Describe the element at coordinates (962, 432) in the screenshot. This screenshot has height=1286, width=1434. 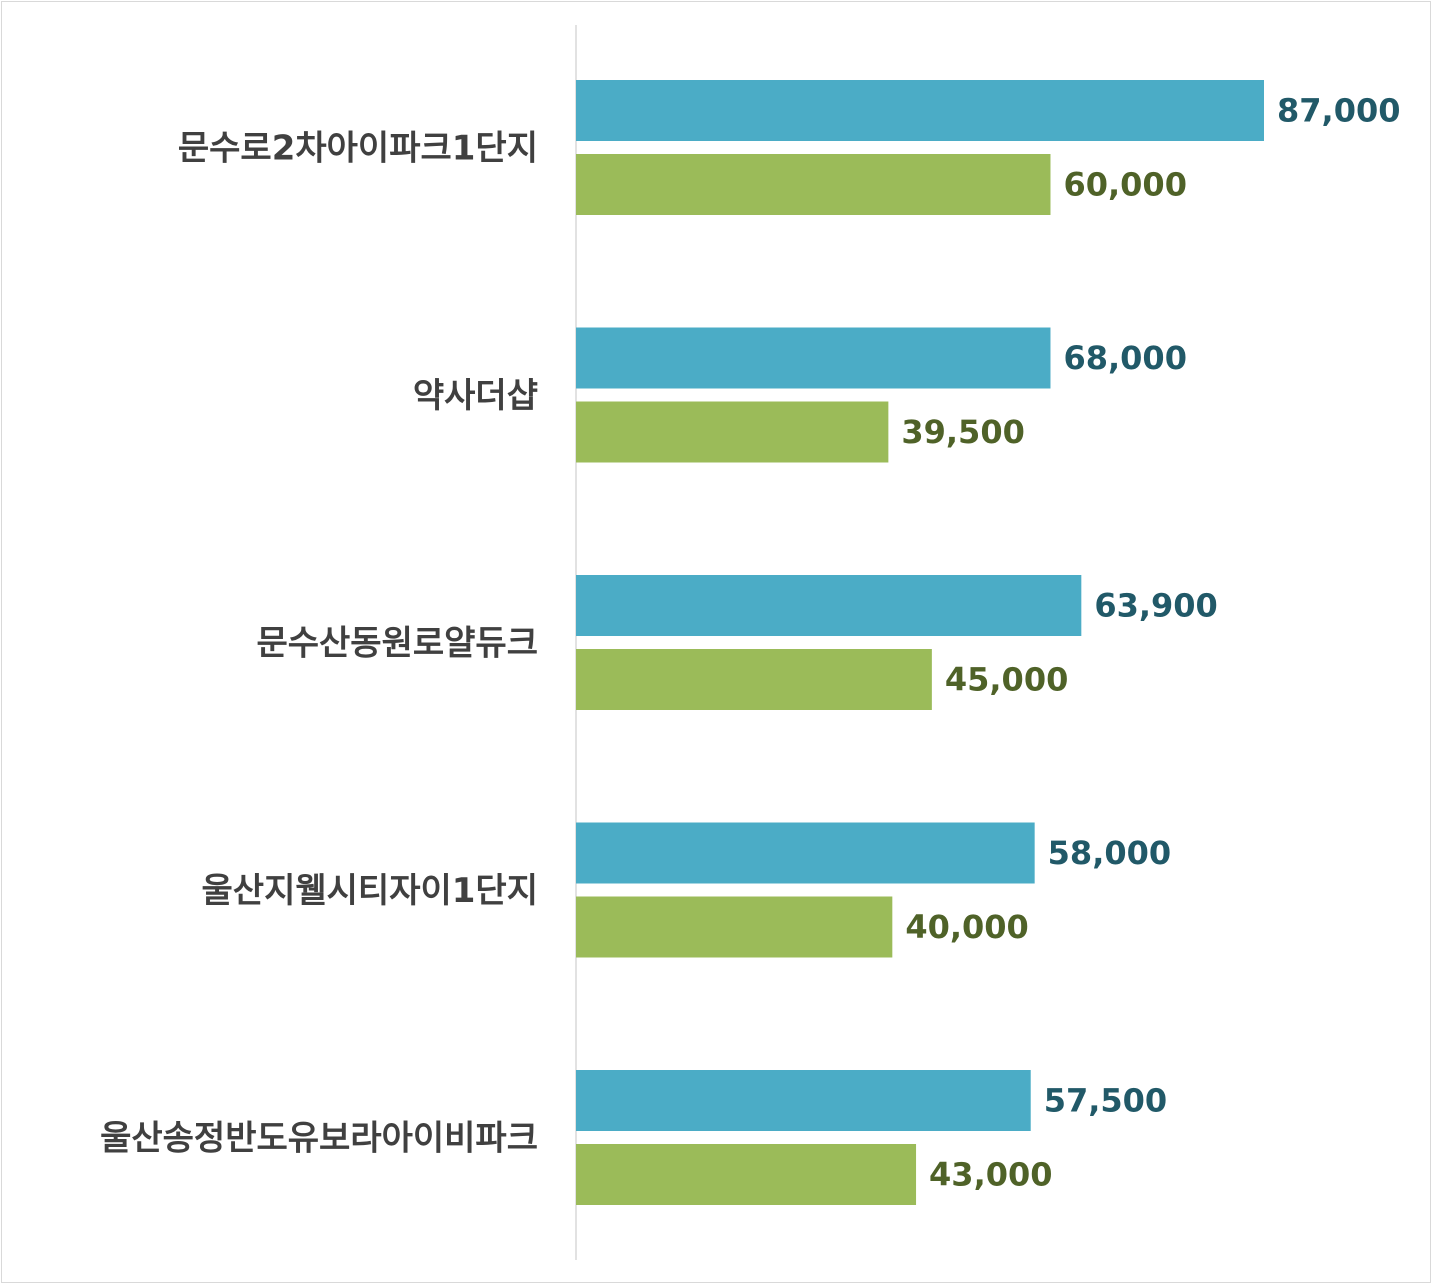
I see `data-label-series-2: 39,500` at that location.